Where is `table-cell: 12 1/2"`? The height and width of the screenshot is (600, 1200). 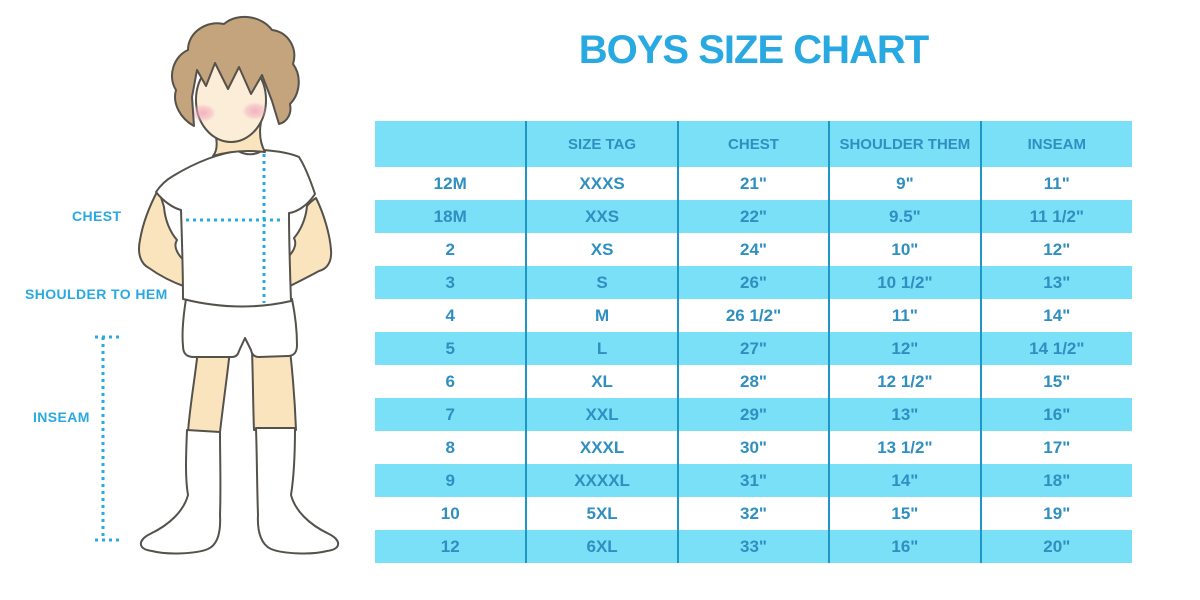 table-cell: 12 1/2" is located at coordinates (905, 381).